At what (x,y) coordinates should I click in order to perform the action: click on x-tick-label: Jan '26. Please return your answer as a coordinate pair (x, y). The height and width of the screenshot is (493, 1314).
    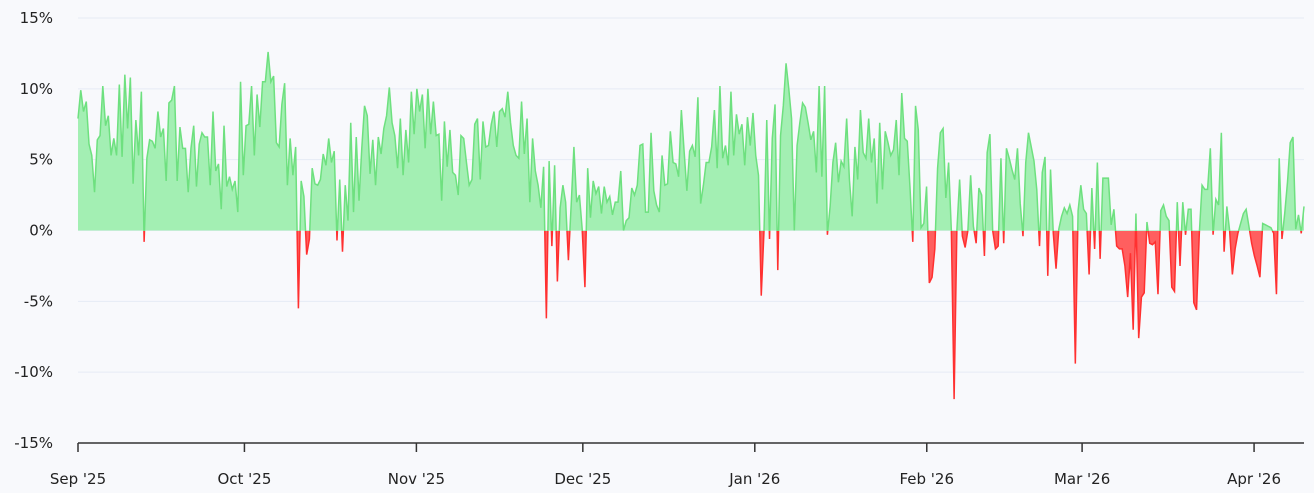
    Looking at the image, I should click on (754, 479).